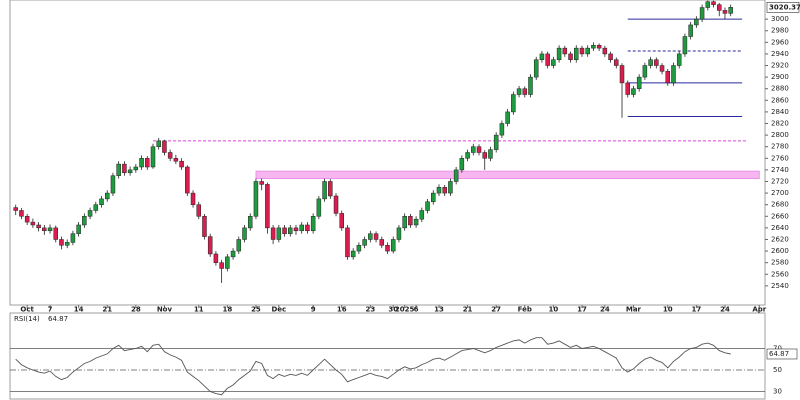 The width and height of the screenshot is (800, 400). Describe the element at coordinates (342, 310) in the screenshot. I see `x-tick-label: 16` at that location.